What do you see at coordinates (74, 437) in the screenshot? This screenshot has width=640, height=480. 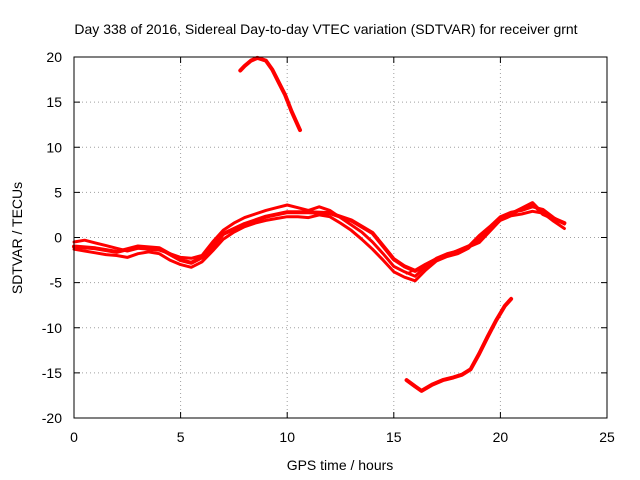 I see `x-tick-label: 0` at bounding box center [74, 437].